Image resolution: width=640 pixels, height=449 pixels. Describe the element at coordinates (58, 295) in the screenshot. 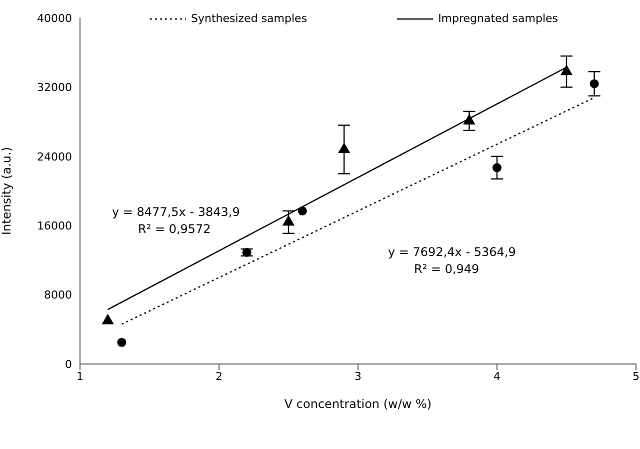

I see `y-tick-label: 8000` at that location.